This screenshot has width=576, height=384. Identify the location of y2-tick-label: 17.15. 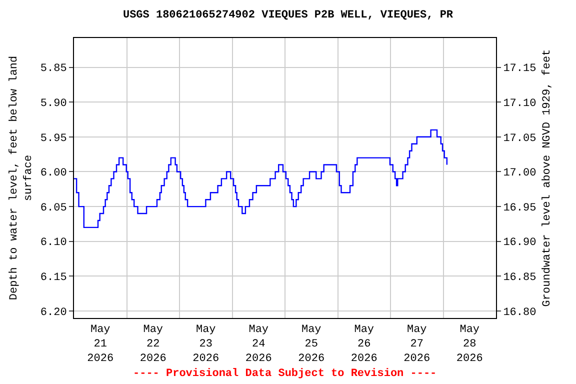
(519, 69).